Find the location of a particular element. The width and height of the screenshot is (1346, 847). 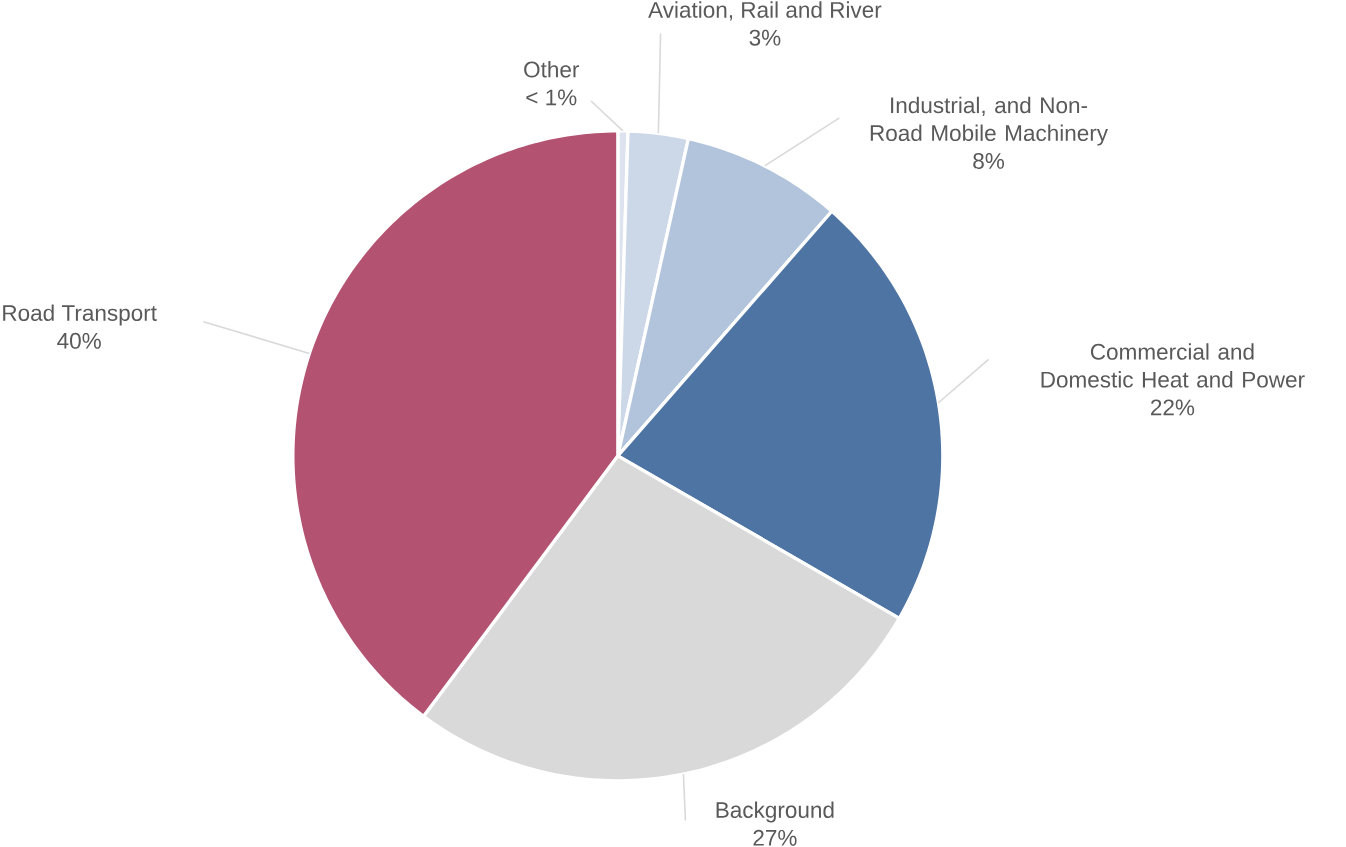

data-label: 8% is located at coordinates (989, 160).